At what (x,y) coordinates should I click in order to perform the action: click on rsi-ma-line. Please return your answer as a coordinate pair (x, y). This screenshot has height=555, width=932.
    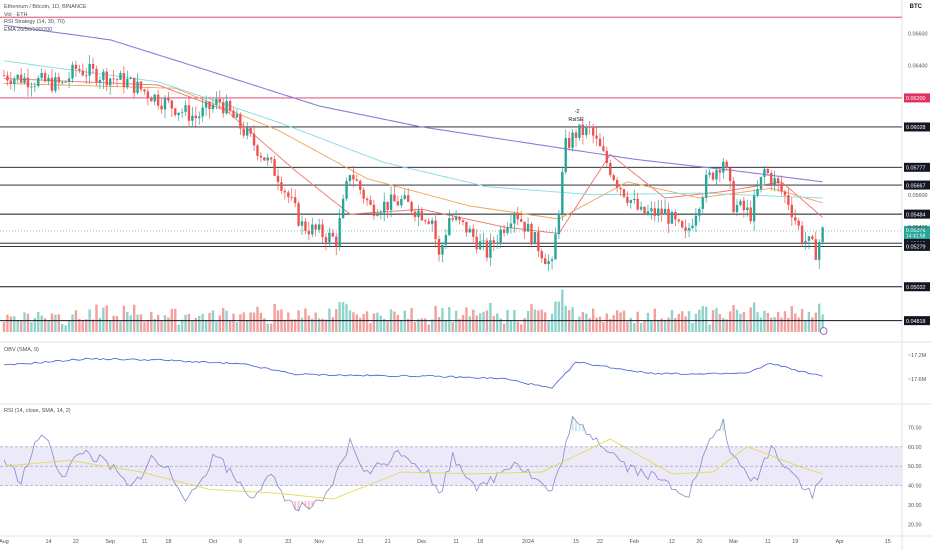
    Looking at the image, I should click on (413, 469).